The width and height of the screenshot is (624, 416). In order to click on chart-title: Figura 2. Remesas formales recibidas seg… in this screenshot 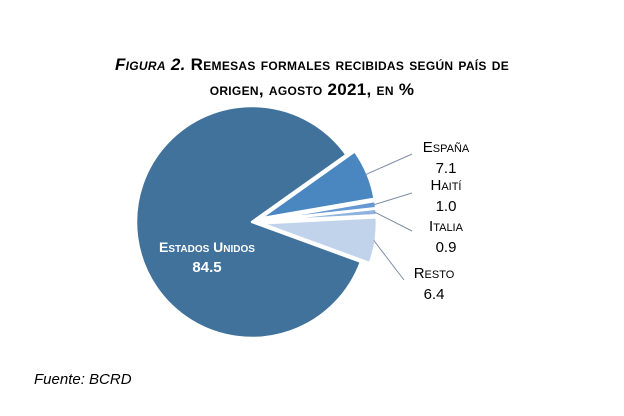, I will do `click(312, 77)`.